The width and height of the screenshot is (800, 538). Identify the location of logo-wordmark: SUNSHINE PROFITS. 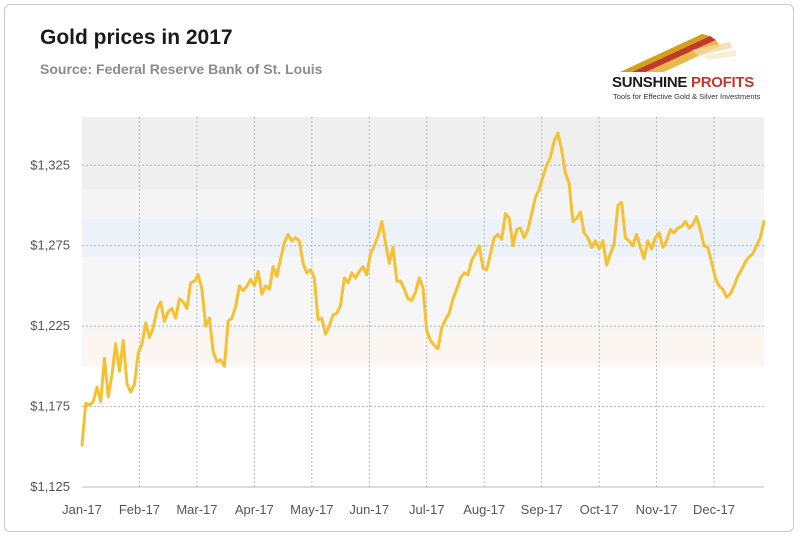
(683, 82).